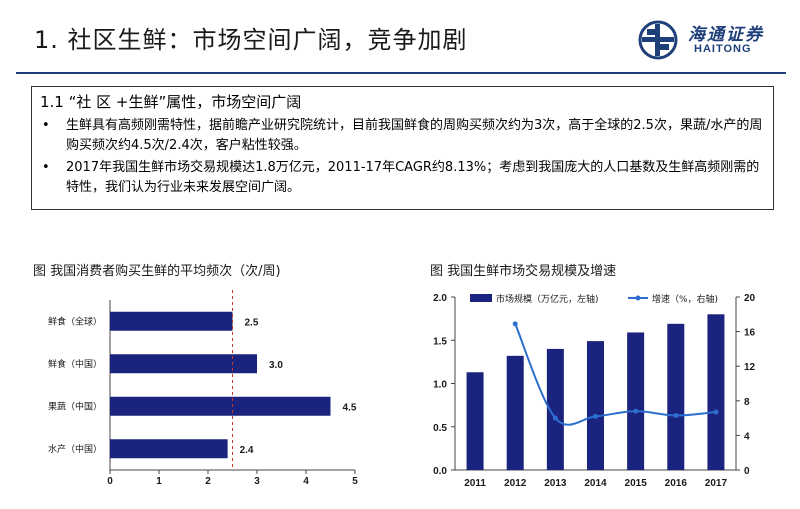  I want to click on category-label: 鲜食（中国）, so click(75, 364).